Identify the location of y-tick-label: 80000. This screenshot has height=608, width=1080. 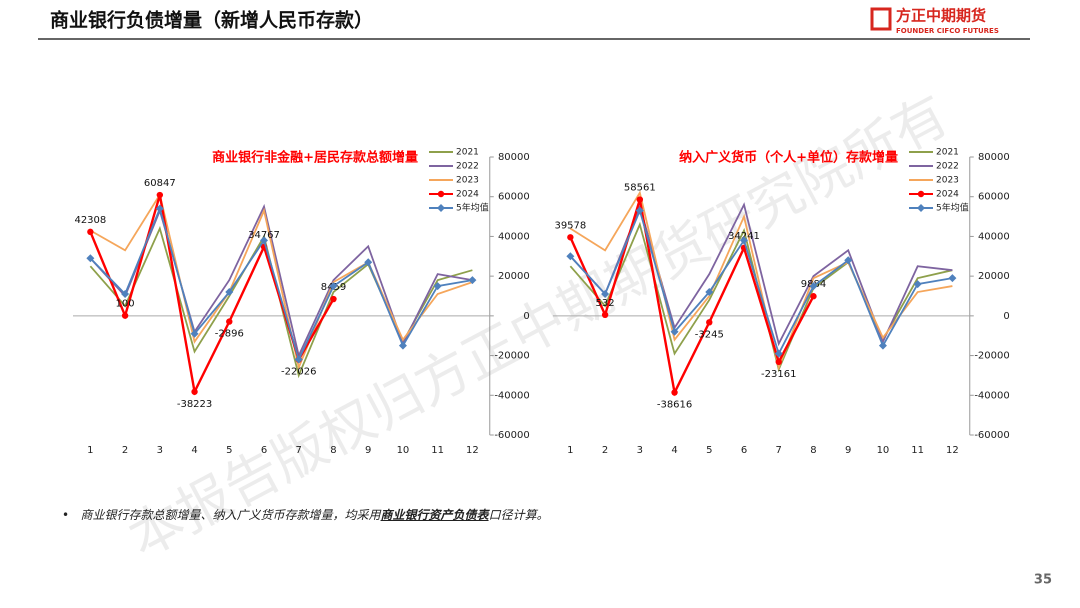
(994, 157).